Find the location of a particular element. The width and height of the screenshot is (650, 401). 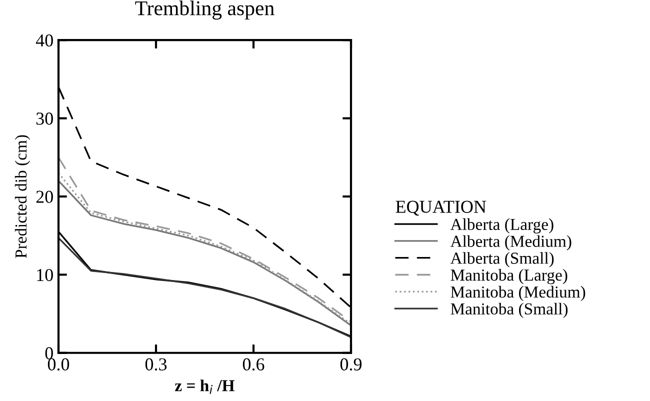

chart-title: Trembling aspen is located at coordinates (204, 10).